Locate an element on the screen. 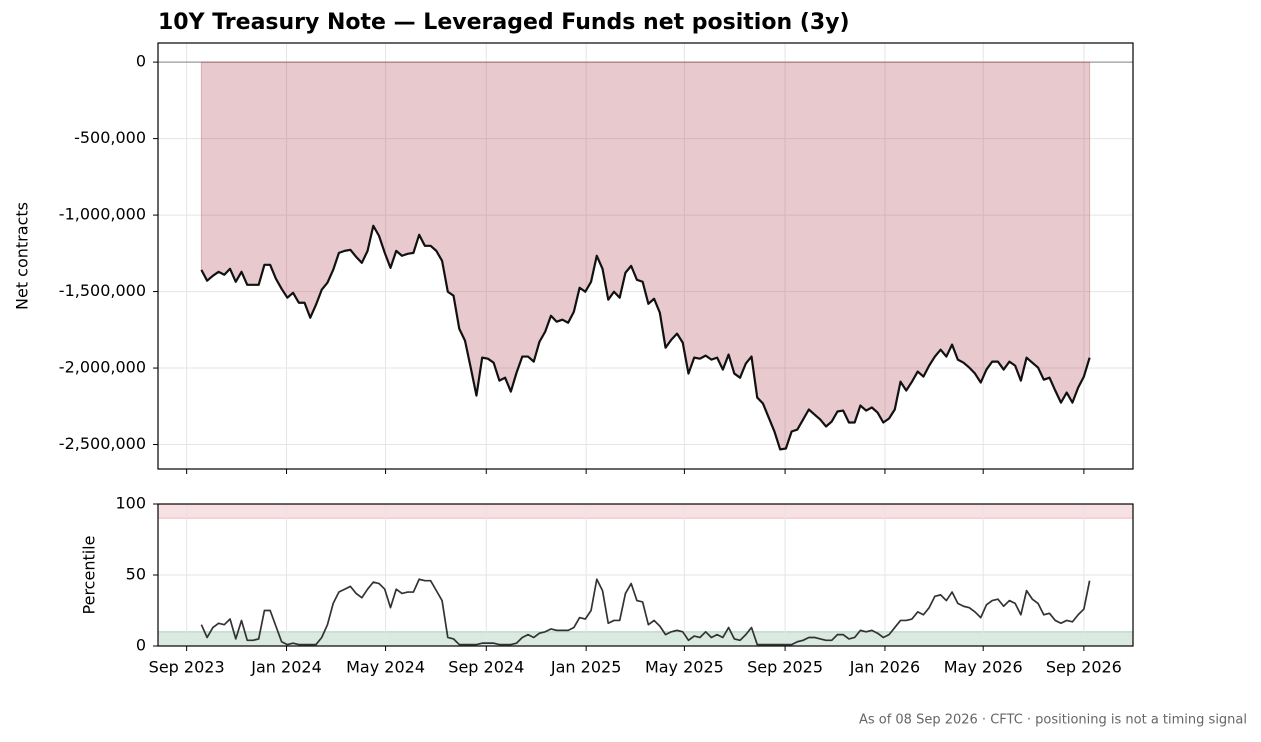  x-tick-label: Jan 2025 is located at coordinates (585, 667).